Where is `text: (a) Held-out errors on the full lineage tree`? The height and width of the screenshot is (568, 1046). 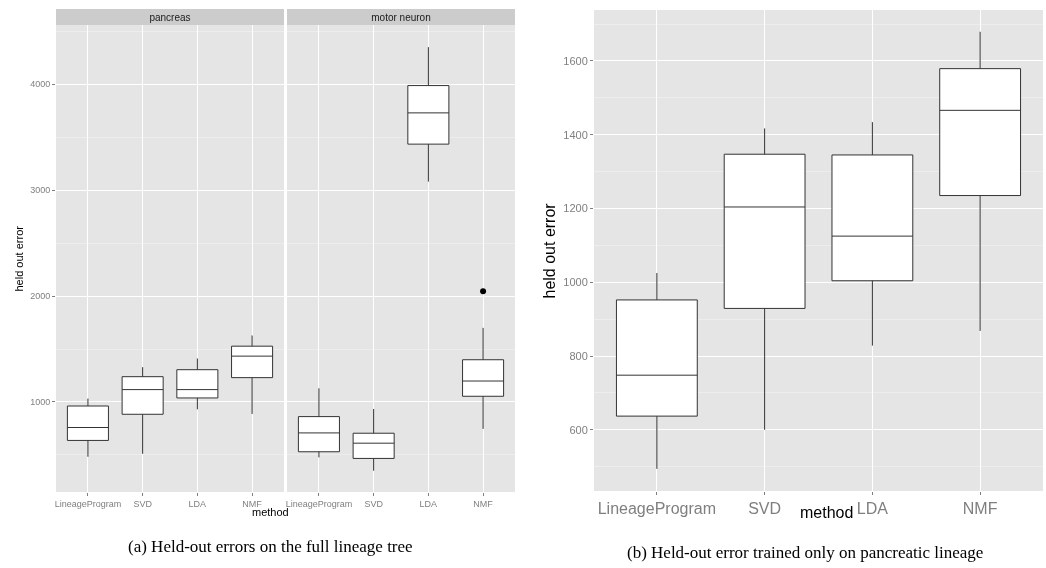
text: (a) Held-out errors on the full lineage tree is located at coordinates (270, 546).